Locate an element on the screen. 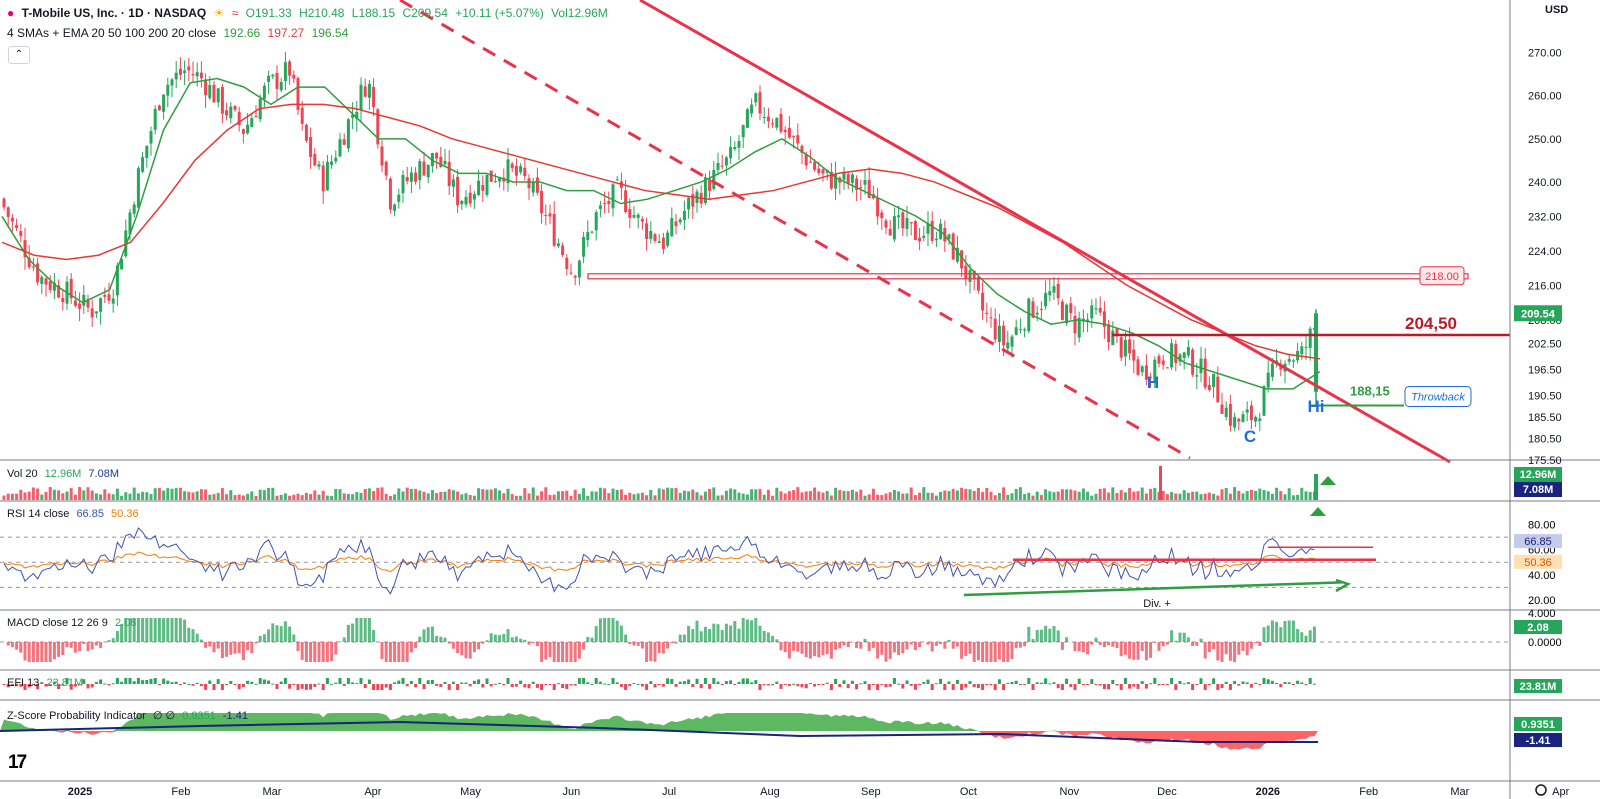  legend-efi: EFI 13 23.81M is located at coordinates (47, 683).